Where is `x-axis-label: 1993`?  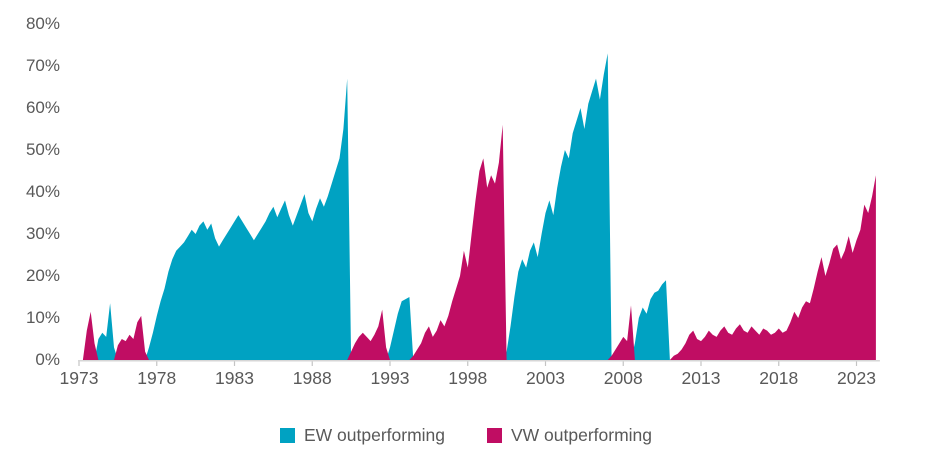 x-axis-label: 1993 is located at coordinates (390, 378).